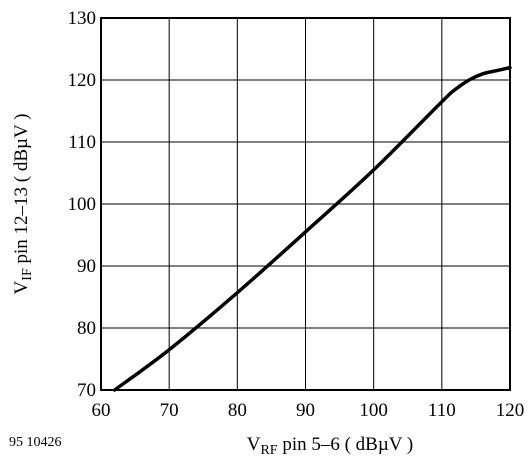 The width and height of the screenshot is (531, 461). Describe the element at coordinates (27, 274) in the screenshot. I see `y-axis-title-sub: IF` at that location.